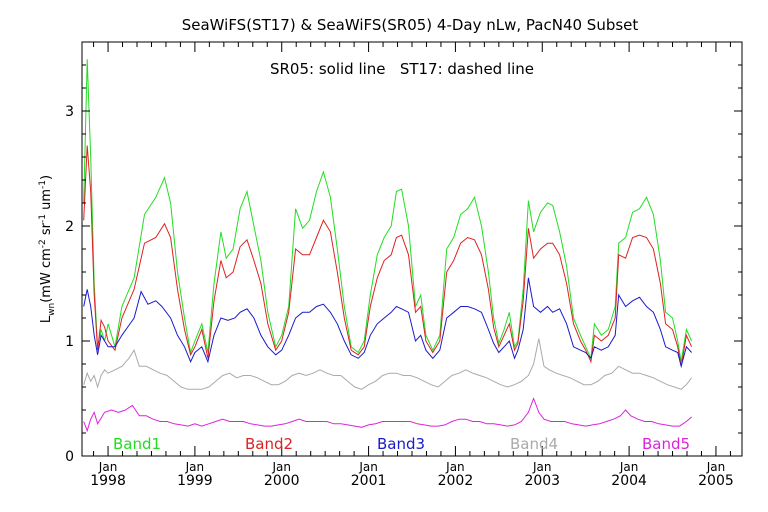  What do you see at coordinates (46, 230) in the screenshot?
I see `y-axis-label-mid1: sr` at bounding box center [46, 230].